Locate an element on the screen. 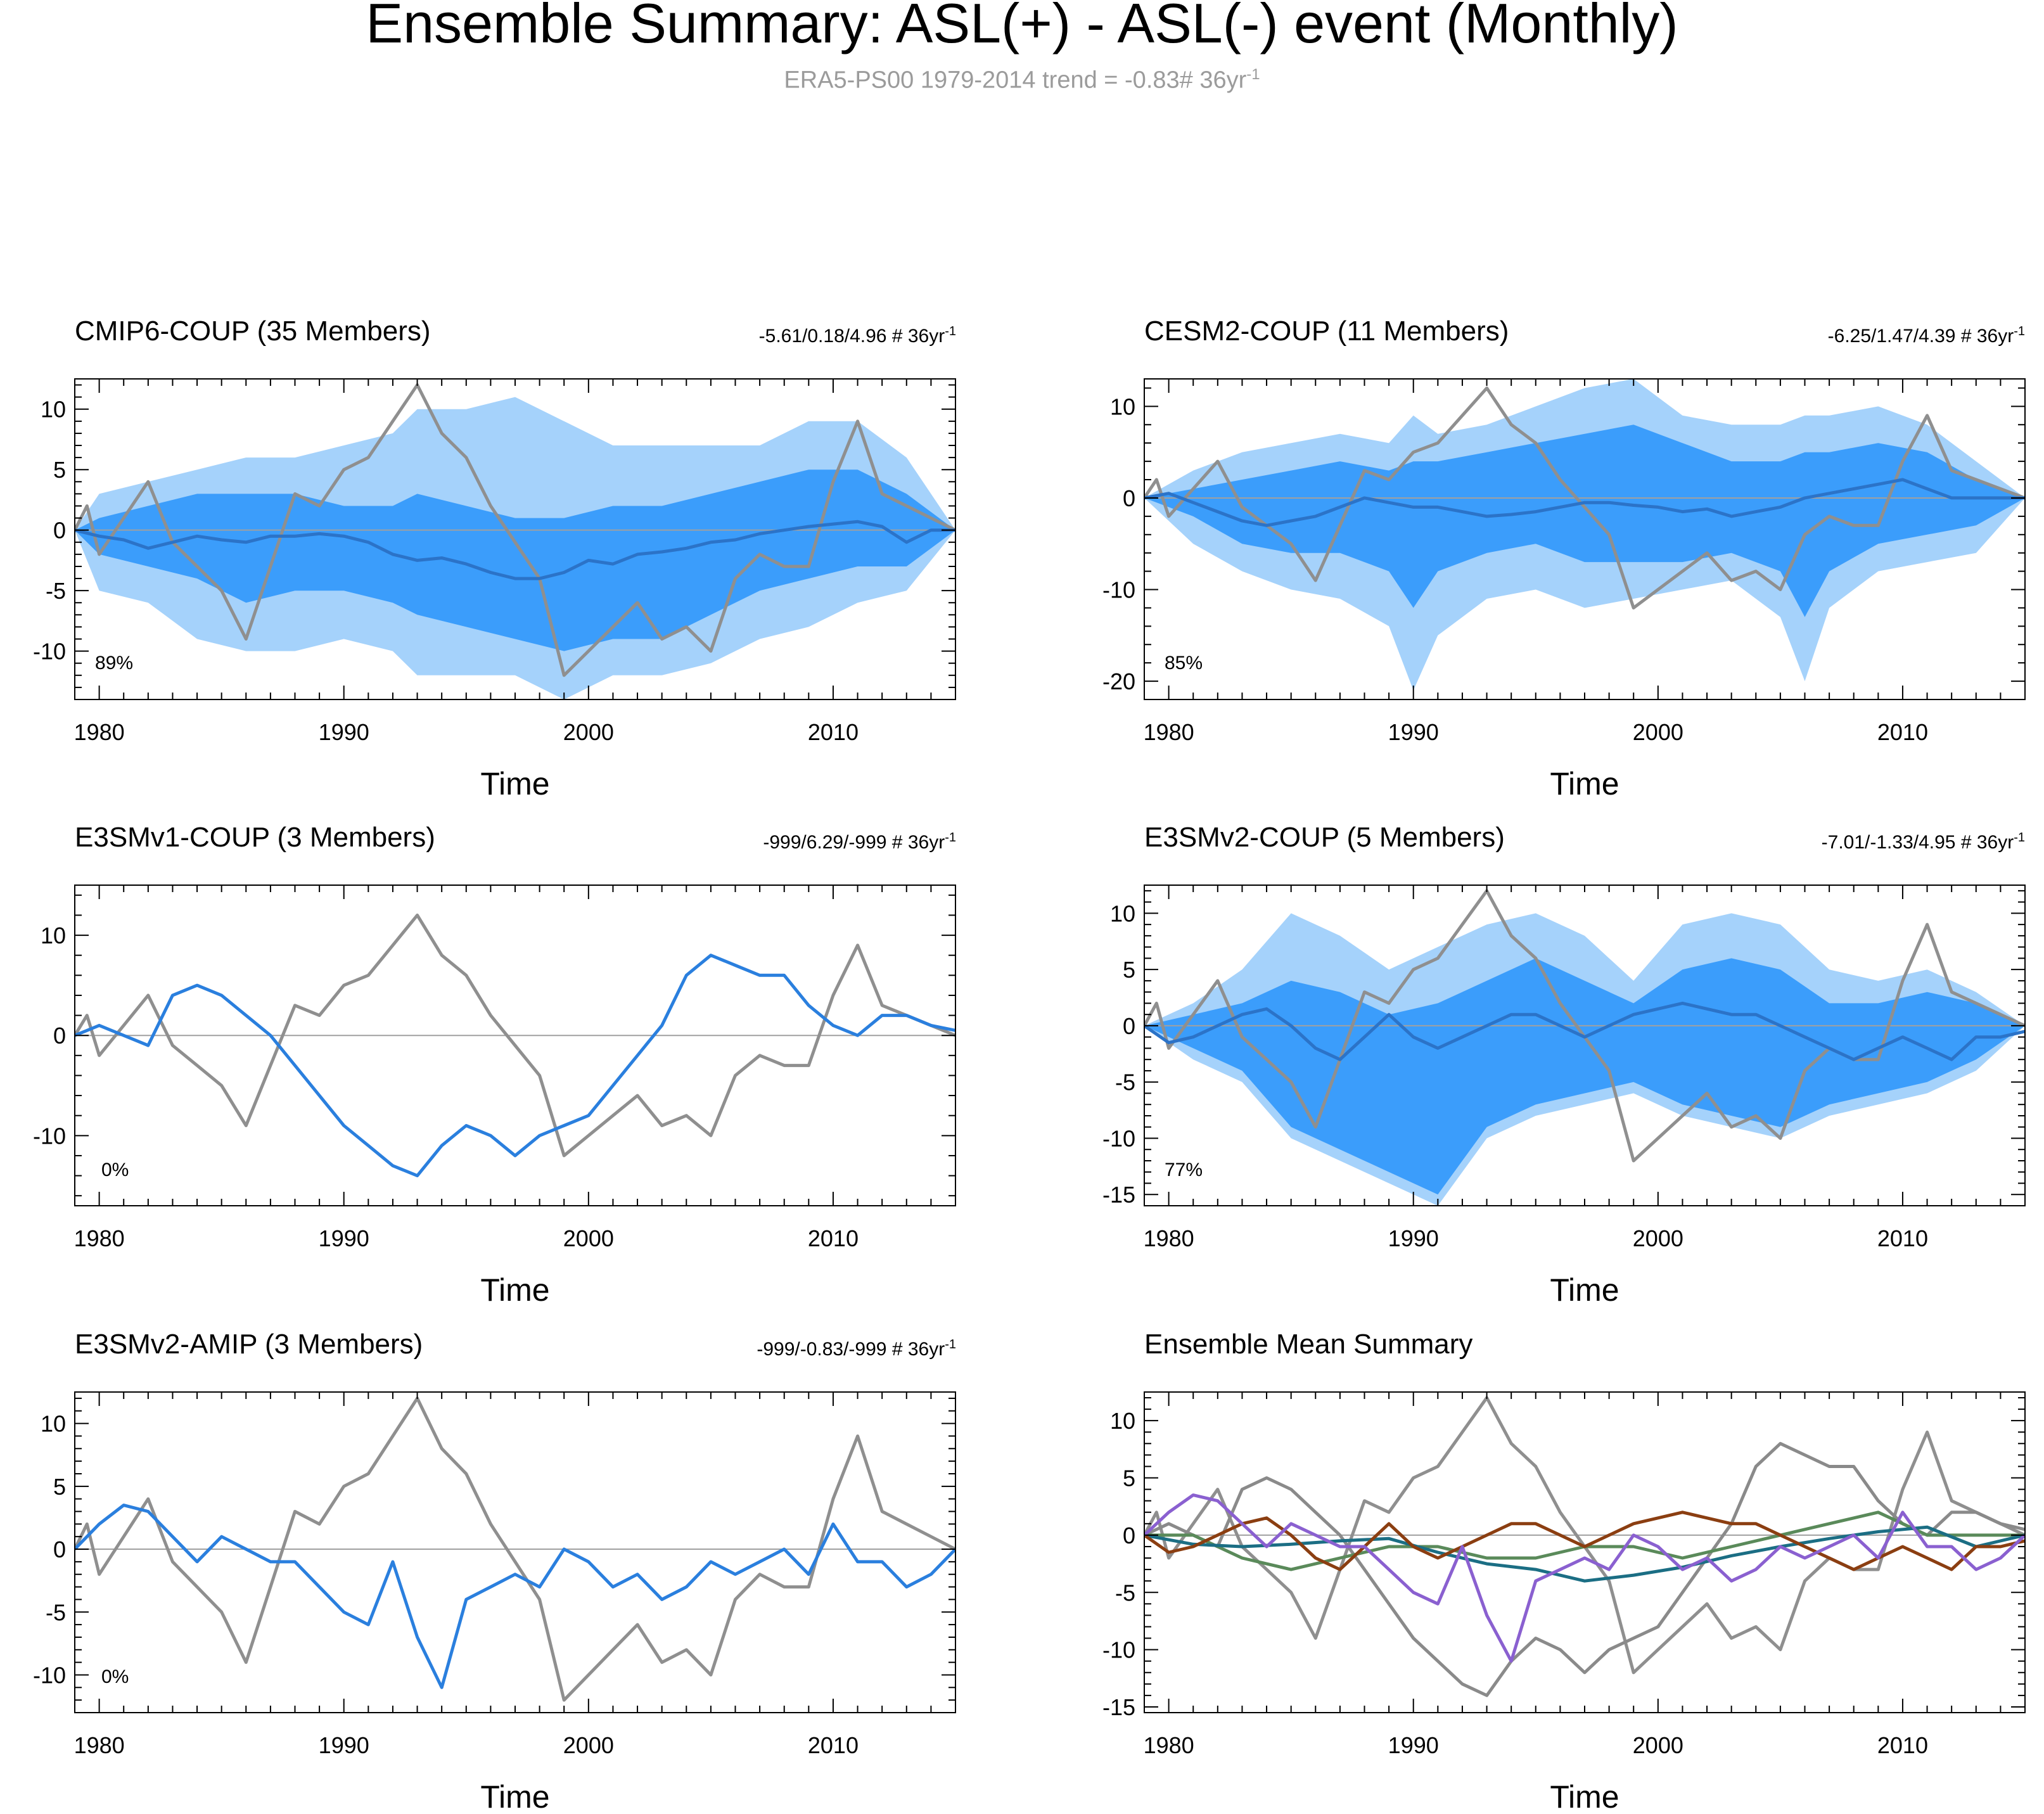 The width and height of the screenshot is (2044, 1814). trend-text: -999/6.29/-999 # 36yr is located at coordinates (854, 842).